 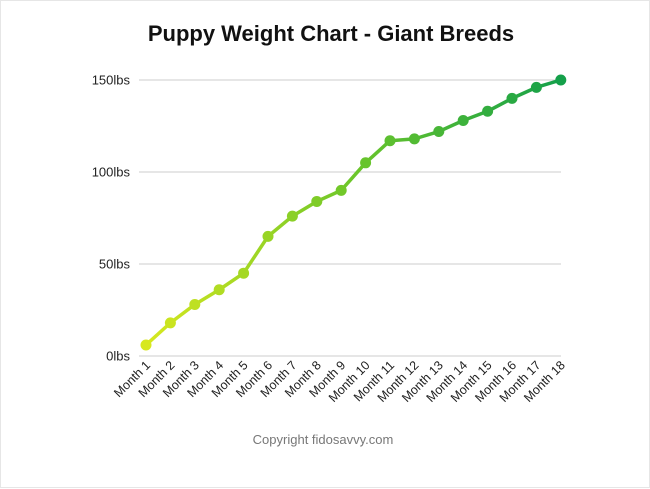 What do you see at coordinates (323, 439) in the screenshot?
I see `copyright-credit: Copyright fidosavvy.com` at bounding box center [323, 439].